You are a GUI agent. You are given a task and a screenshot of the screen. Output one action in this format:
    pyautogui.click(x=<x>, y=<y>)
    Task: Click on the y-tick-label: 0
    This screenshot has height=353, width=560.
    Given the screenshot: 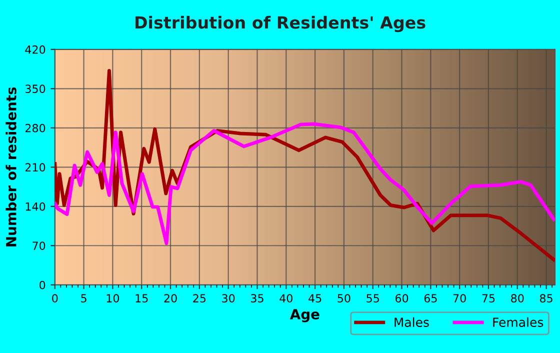 What is the action you would take?
    pyautogui.click(x=43, y=285)
    